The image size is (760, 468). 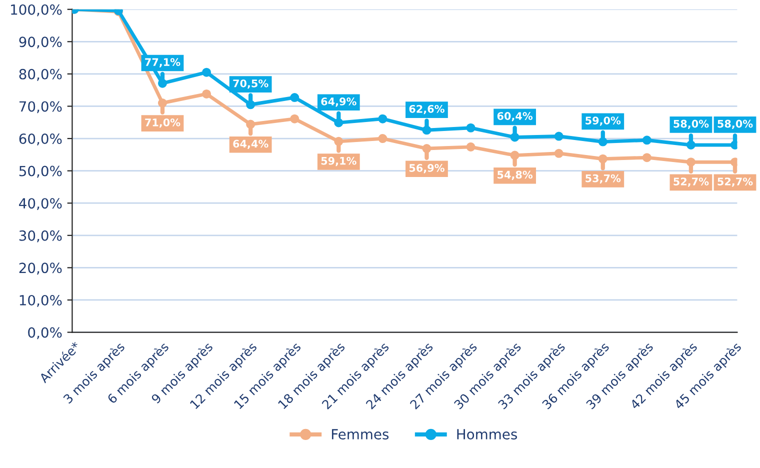 What do you see at coordinates (250, 144) in the screenshot?
I see `data-label: 64,4%` at bounding box center [250, 144].